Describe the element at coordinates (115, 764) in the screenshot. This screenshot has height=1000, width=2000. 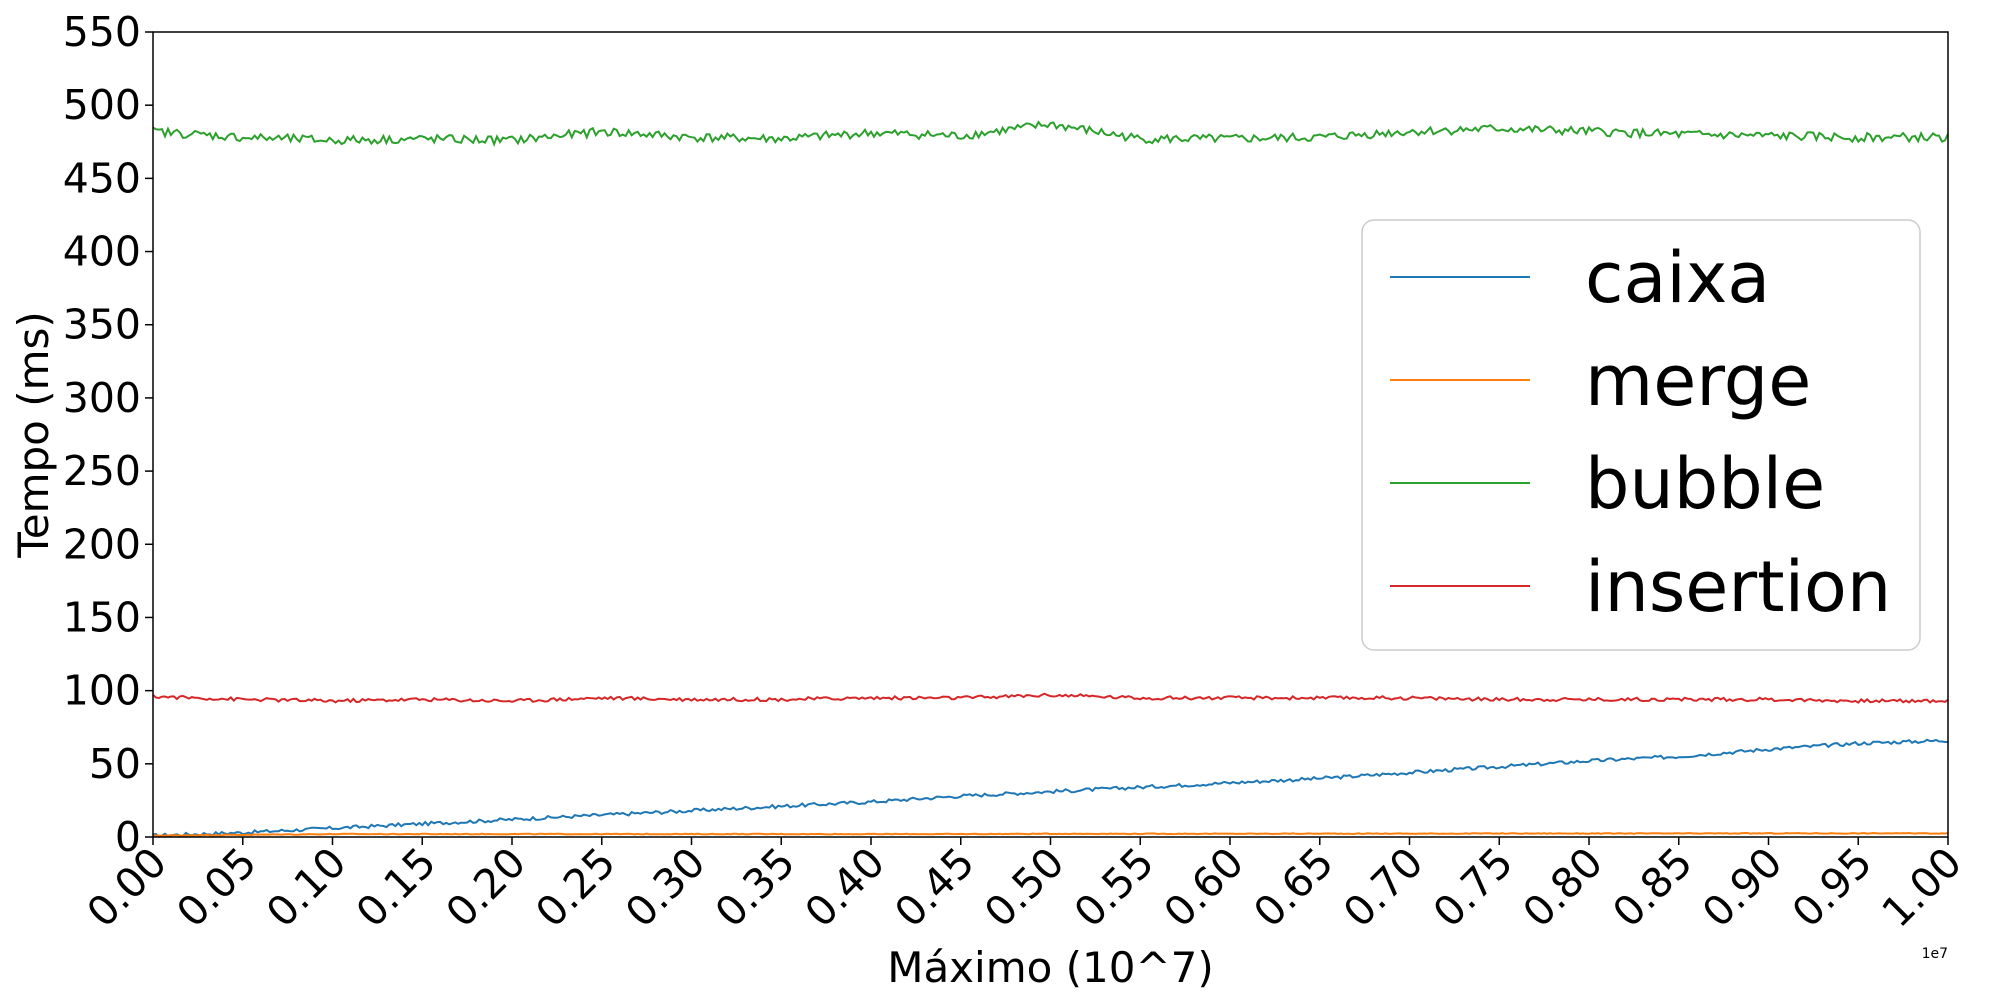
I see `y-tick-label: 50` at that location.